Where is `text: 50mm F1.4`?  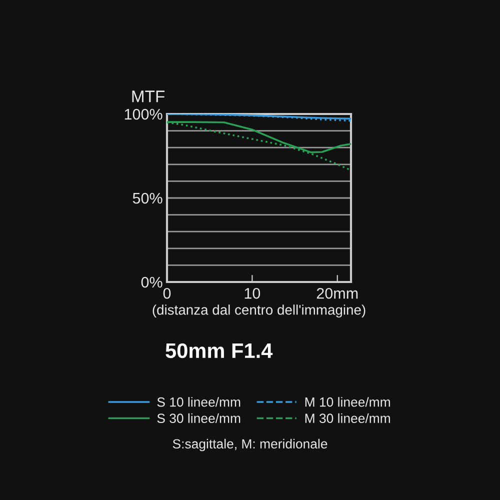 text: 50mm F1.4 is located at coordinates (219, 350).